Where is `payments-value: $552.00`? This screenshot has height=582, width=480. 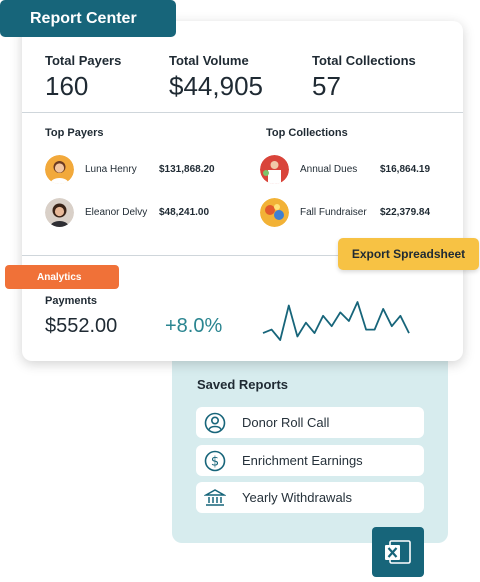 payments-value: $552.00 is located at coordinates (81, 326).